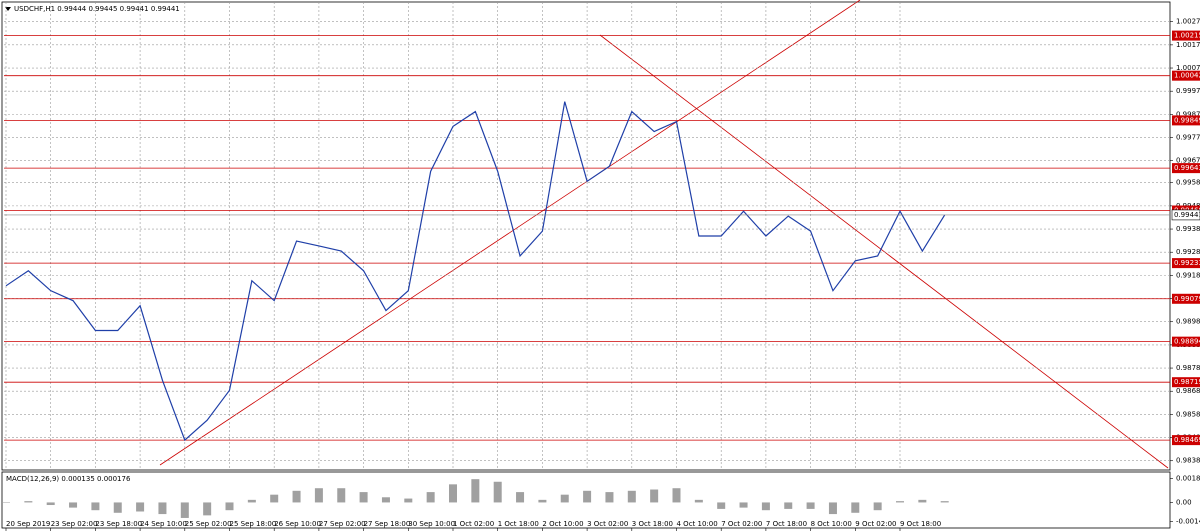  What do you see at coordinates (1188, 522) in the screenshot?
I see `macd-y-tick-label: -0.00149` at bounding box center [1188, 522].